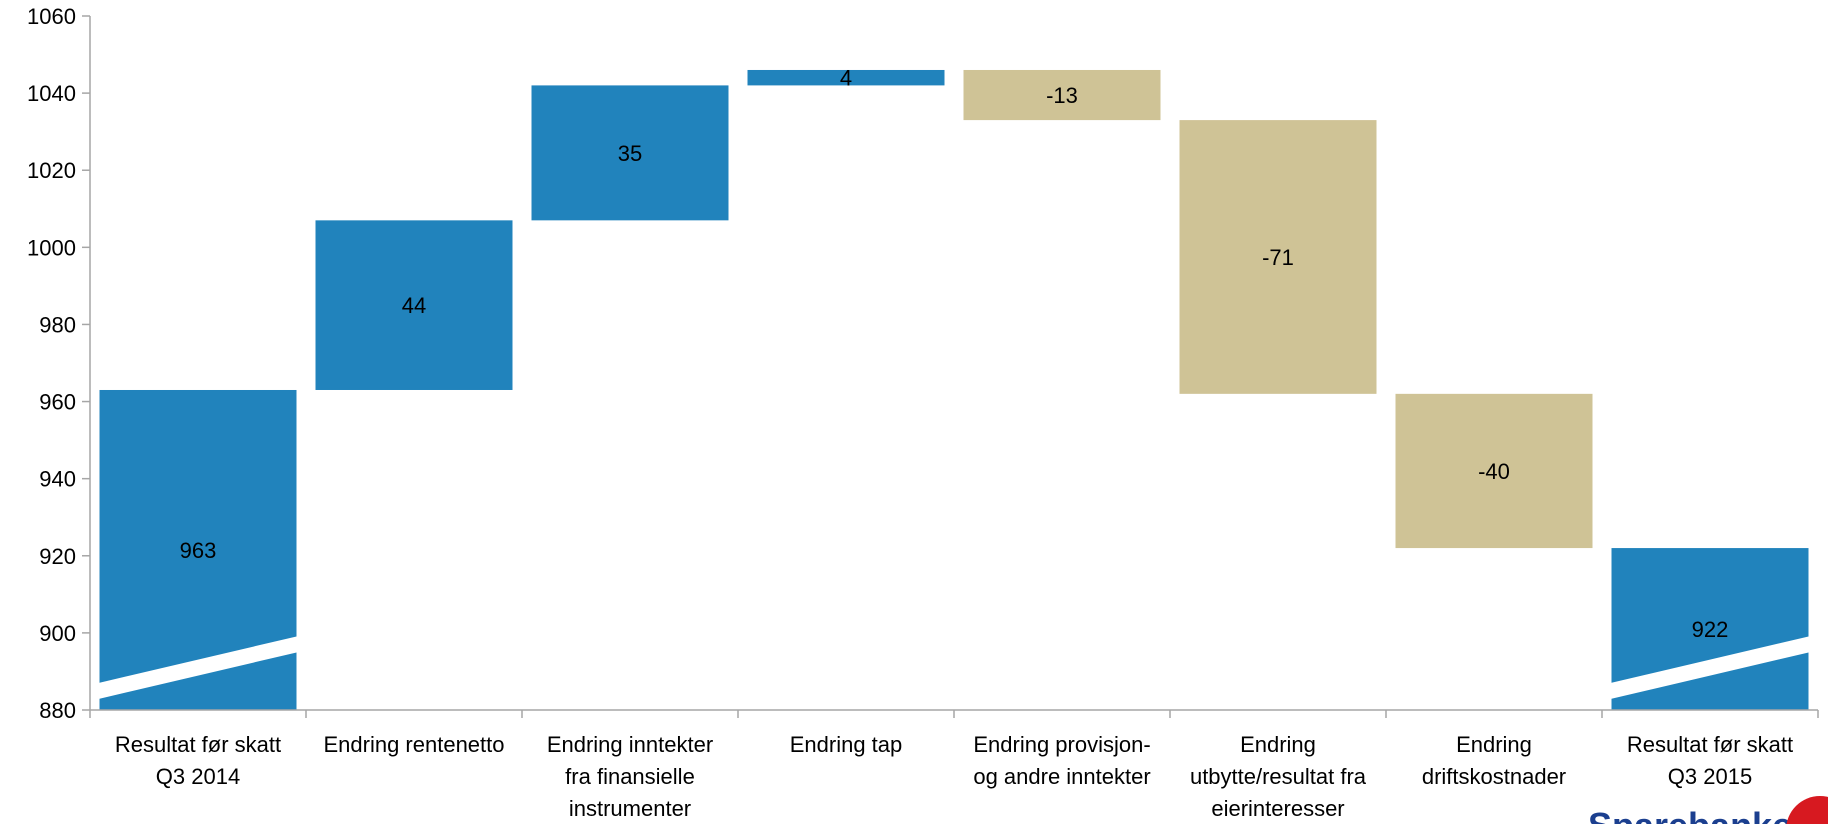  What do you see at coordinates (57, 402) in the screenshot?
I see `y-tick-label-960: 960` at bounding box center [57, 402].